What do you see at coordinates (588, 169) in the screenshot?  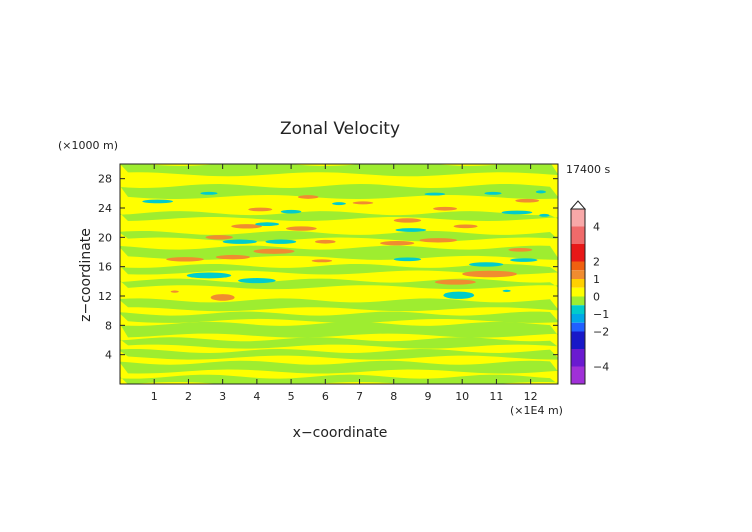 I see `time-label: 17400 s` at bounding box center [588, 169].